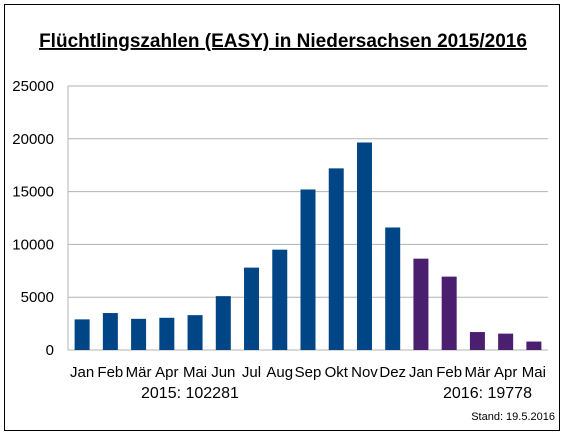  What do you see at coordinates (139, 334) in the screenshot?
I see `bar-2015-mär` at bounding box center [139, 334].